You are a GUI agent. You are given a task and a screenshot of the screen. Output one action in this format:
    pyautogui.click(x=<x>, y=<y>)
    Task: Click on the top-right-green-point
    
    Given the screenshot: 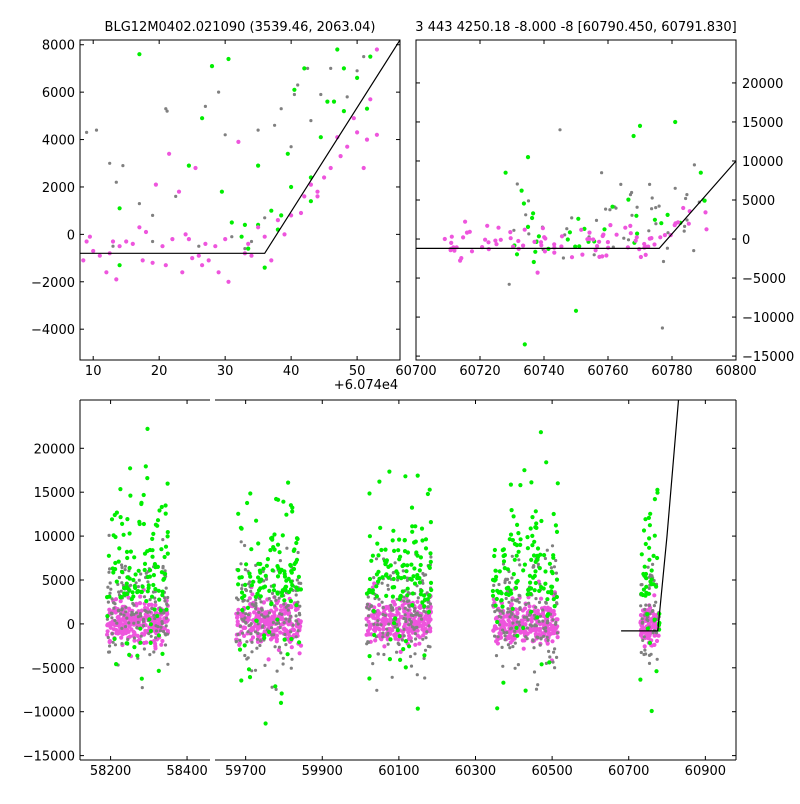 What is the action you would take?
    pyautogui.click(x=521, y=190)
    